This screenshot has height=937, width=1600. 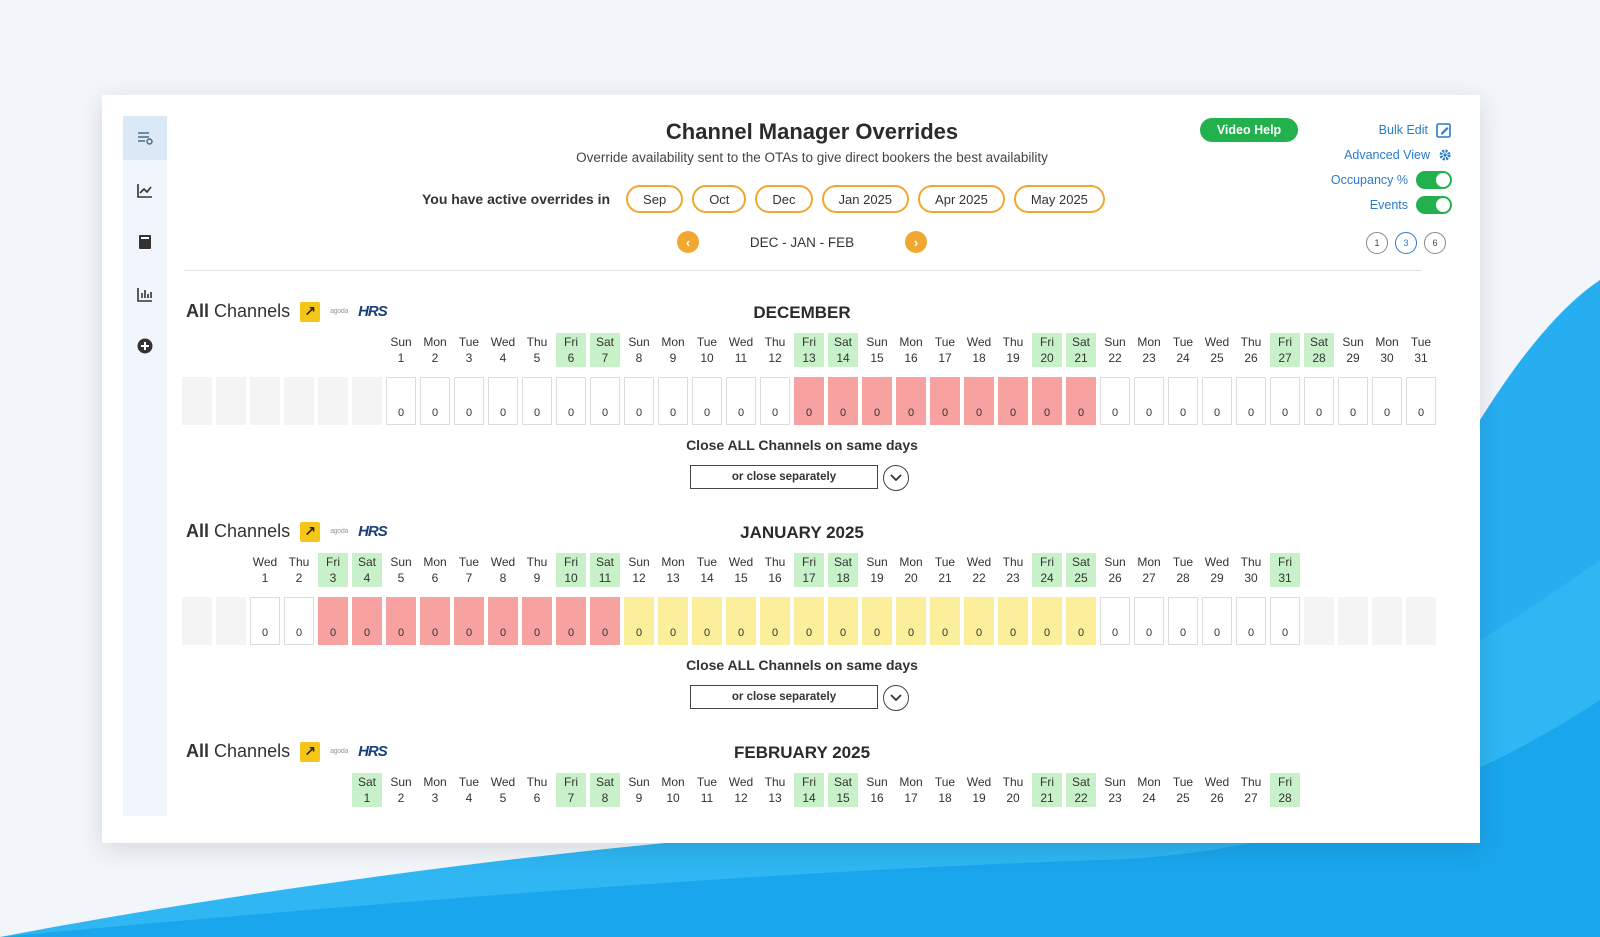 What do you see at coordinates (1372, 154) in the screenshot?
I see `advanced-view-link: Advanced View` at bounding box center [1372, 154].